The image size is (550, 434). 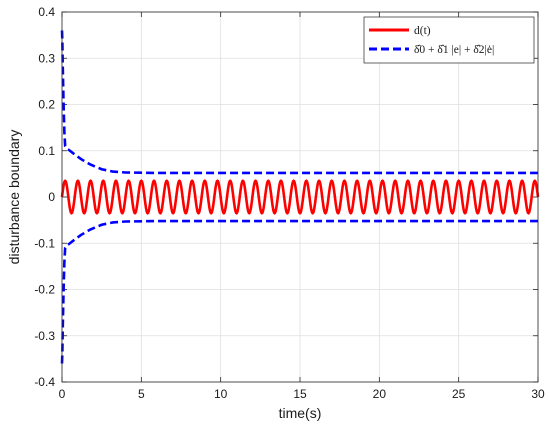 What do you see at coordinates (46, 151) in the screenshot?
I see `y-tick-label: 0.1` at bounding box center [46, 151].